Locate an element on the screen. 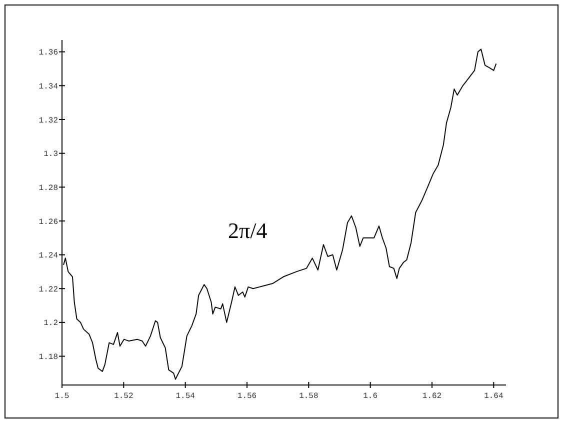 This screenshot has height=423, width=563. annotation: 2π/4 is located at coordinates (248, 230).